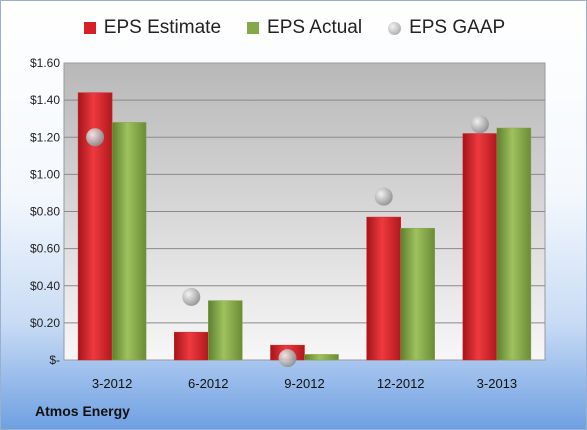 The width and height of the screenshot is (587, 430). What do you see at coordinates (45, 100) in the screenshot?
I see `y-tick-label: $1.40` at bounding box center [45, 100].